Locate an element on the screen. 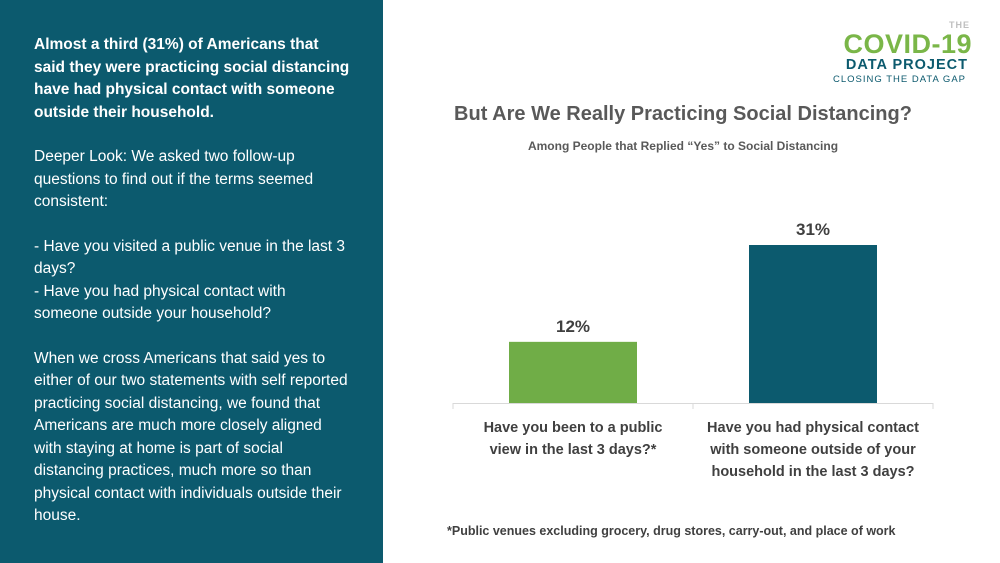  logo-the: THE is located at coordinates (959, 25).